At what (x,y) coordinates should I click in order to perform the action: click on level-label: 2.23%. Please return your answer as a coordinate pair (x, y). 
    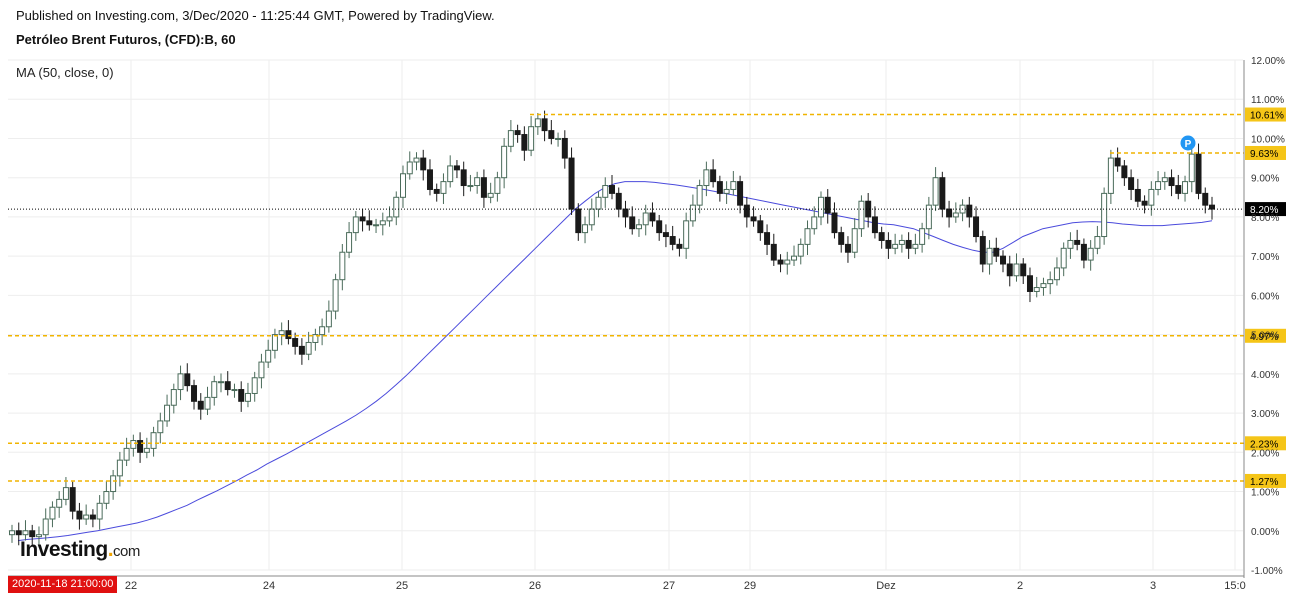
    Looking at the image, I should click on (1264, 444).